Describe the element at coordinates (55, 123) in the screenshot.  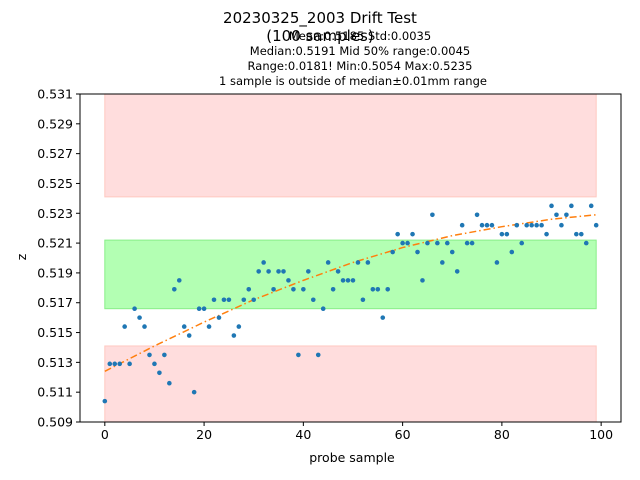
I see `y-tick-label: 0.529` at that location.